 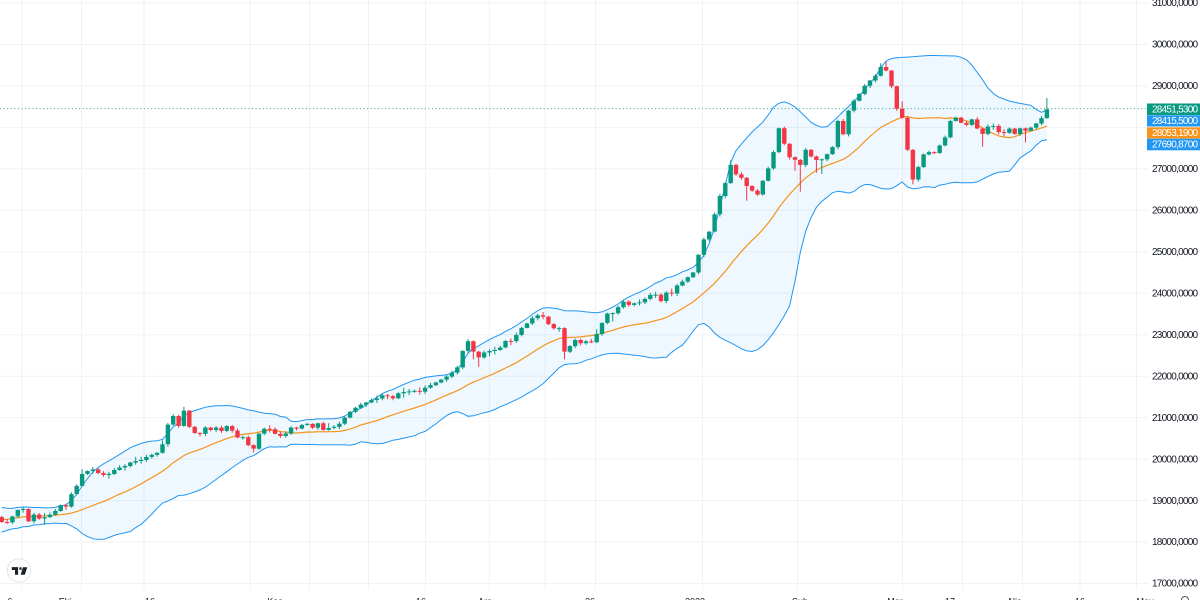 What do you see at coordinates (1175, 133) in the screenshot?
I see `svg-text: 28053,1900` at bounding box center [1175, 133].